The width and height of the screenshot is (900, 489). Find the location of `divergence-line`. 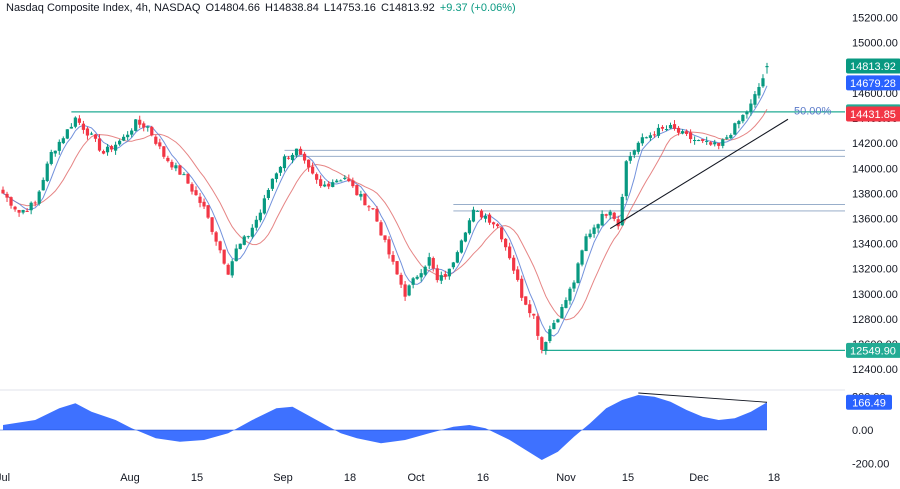

divergence-line is located at coordinates (703, 397).